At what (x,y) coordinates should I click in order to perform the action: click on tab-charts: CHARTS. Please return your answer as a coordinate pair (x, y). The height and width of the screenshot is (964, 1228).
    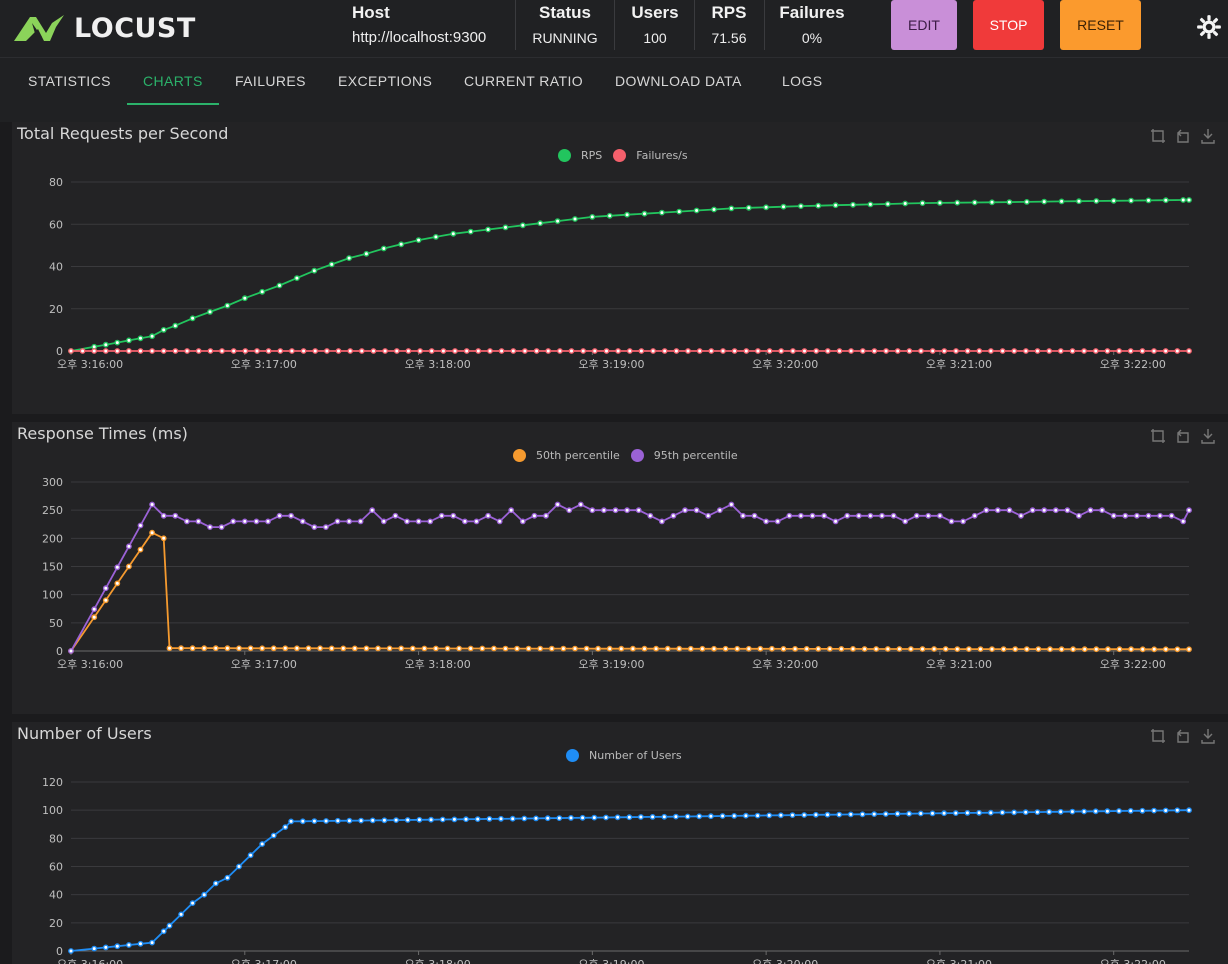
    Looking at the image, I should click on (173, 81).